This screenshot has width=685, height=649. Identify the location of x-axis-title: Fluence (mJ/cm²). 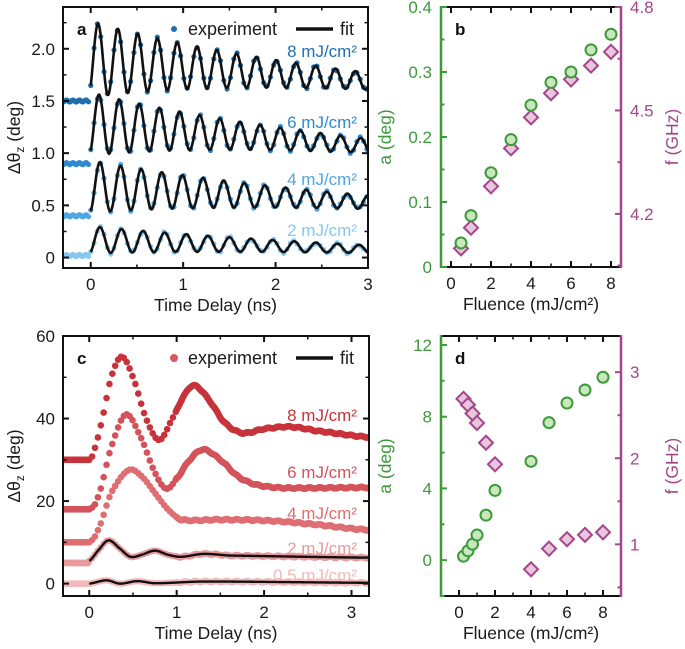
(531, 633).